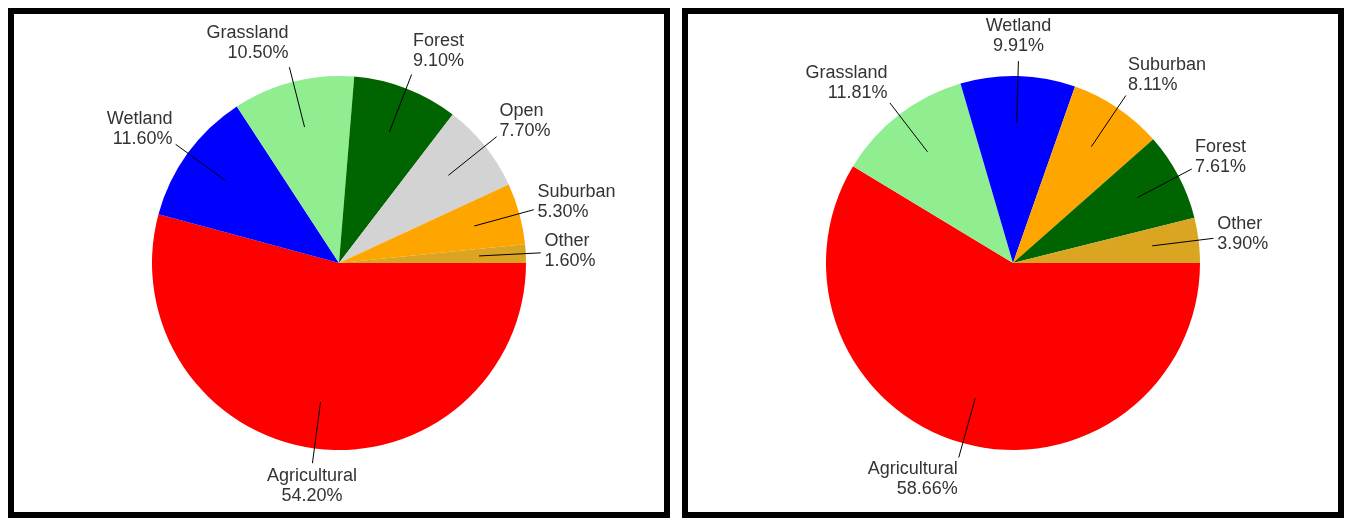  I want to click on data-label: 7.70%, so click(525, 129).